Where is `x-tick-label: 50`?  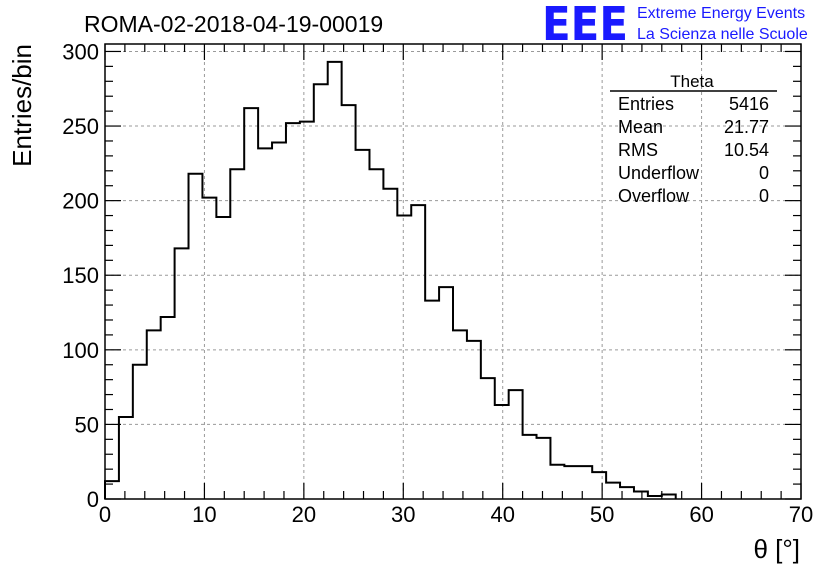
x-tick-label: 50 is located at coordinates (602, 514).